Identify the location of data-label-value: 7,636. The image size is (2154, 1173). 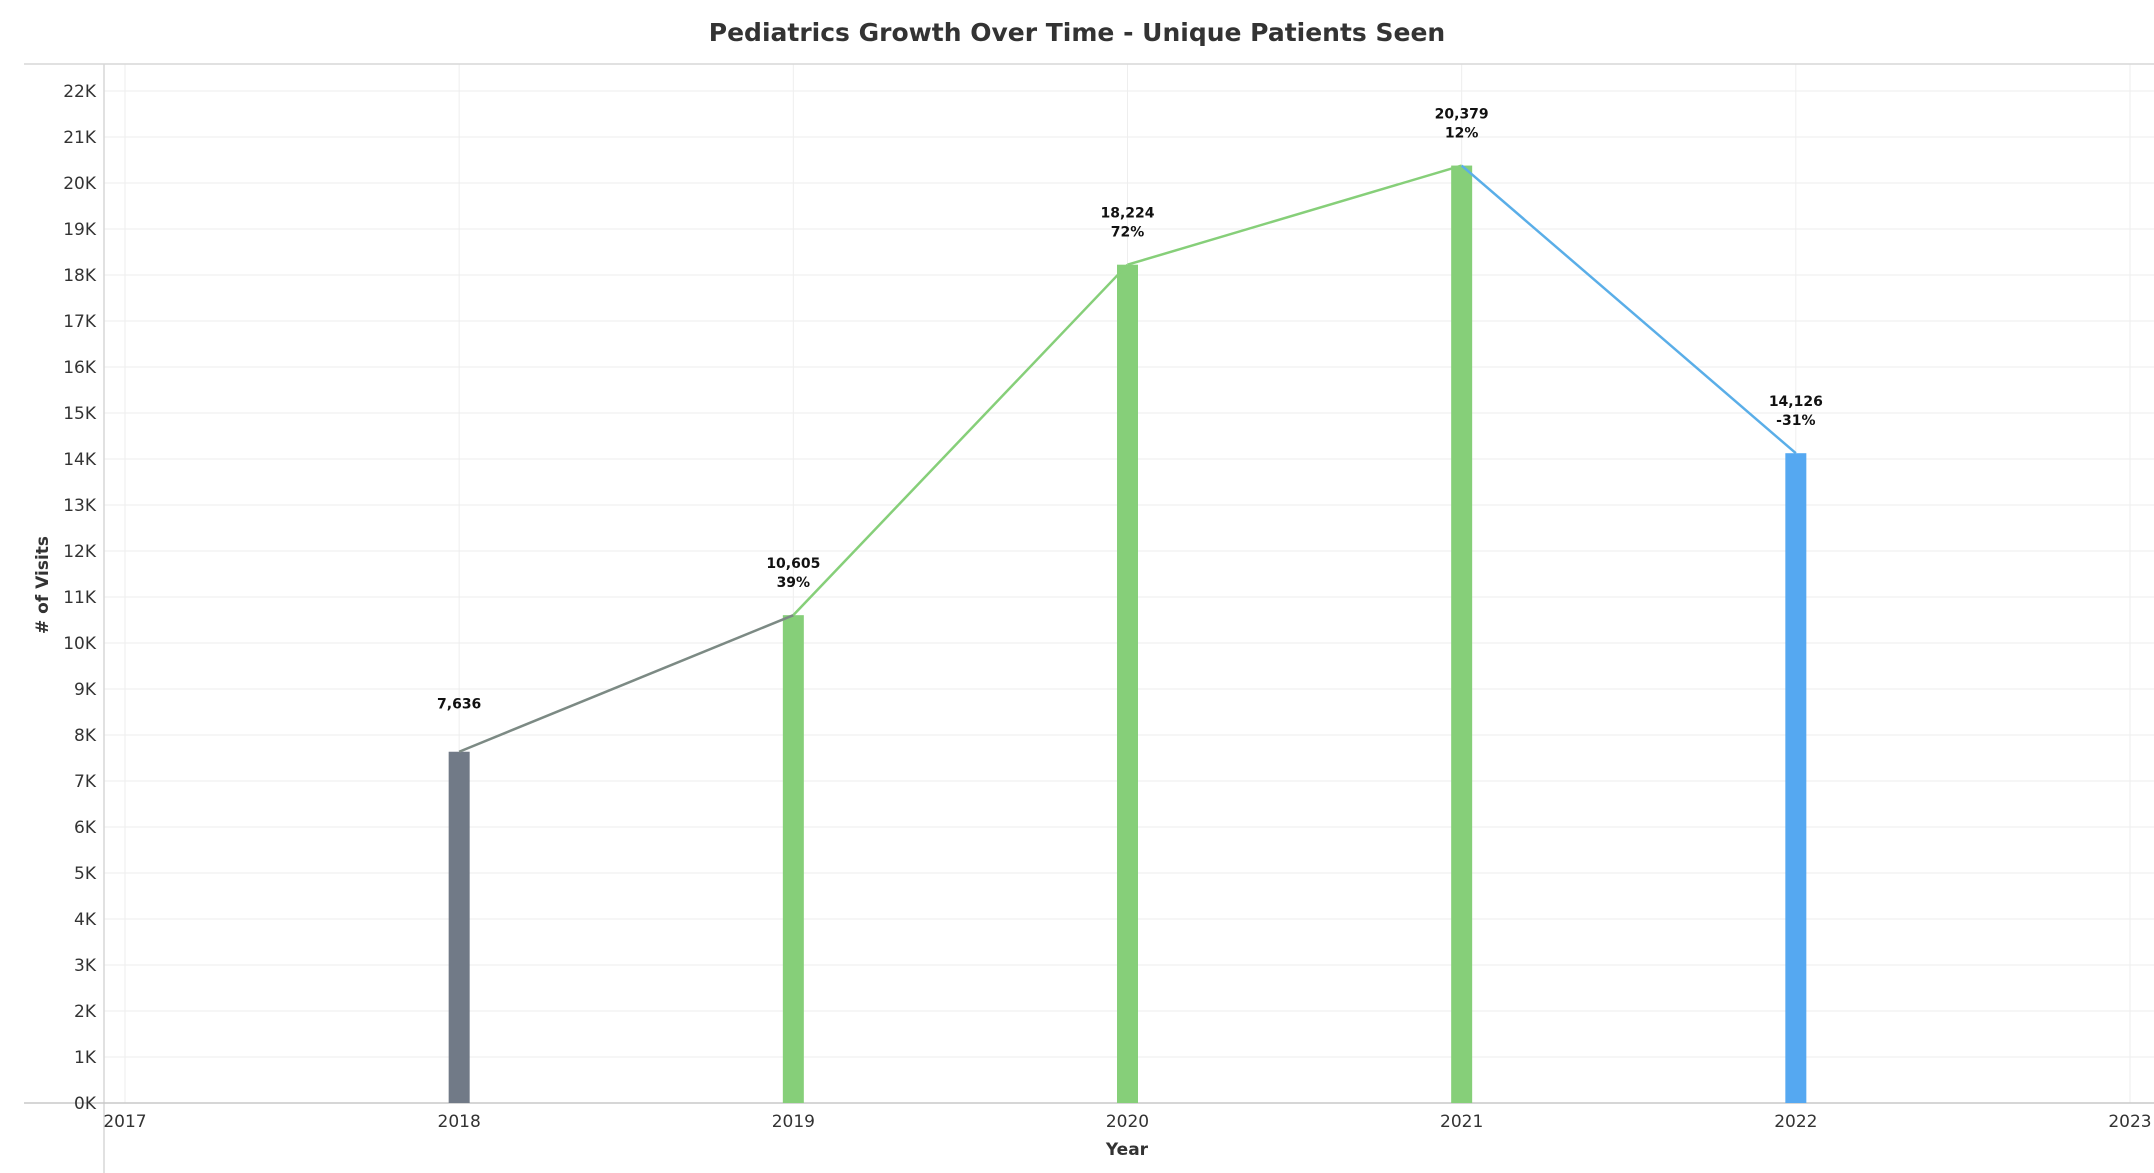
(459, 705).